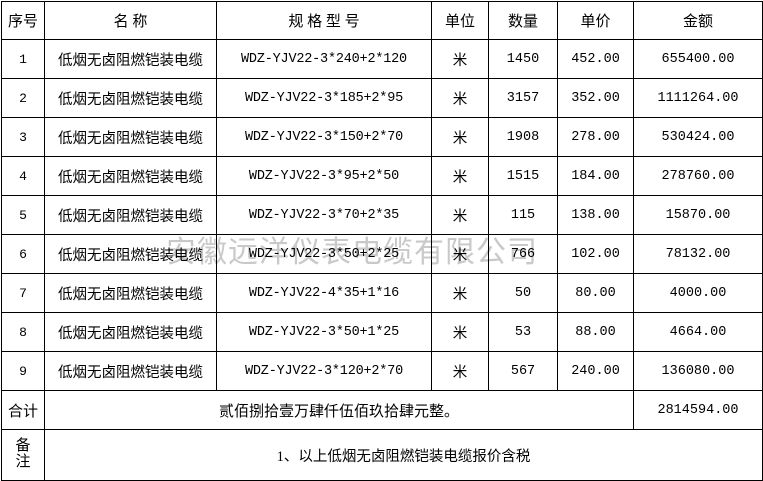  I want to click on cell-unit-price: 102.00, so click(595, 254).